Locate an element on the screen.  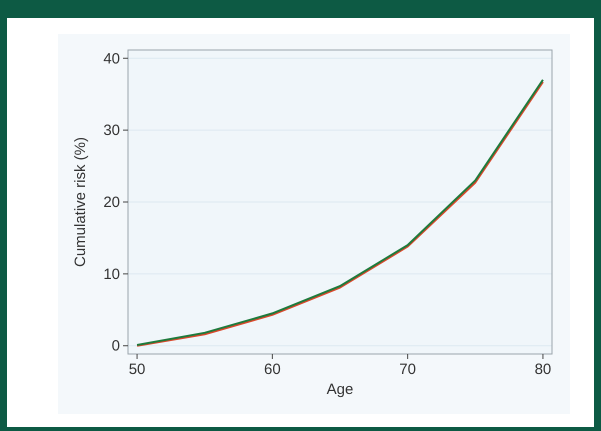
x-axis-title: Age is located at coordinates (340, 389).